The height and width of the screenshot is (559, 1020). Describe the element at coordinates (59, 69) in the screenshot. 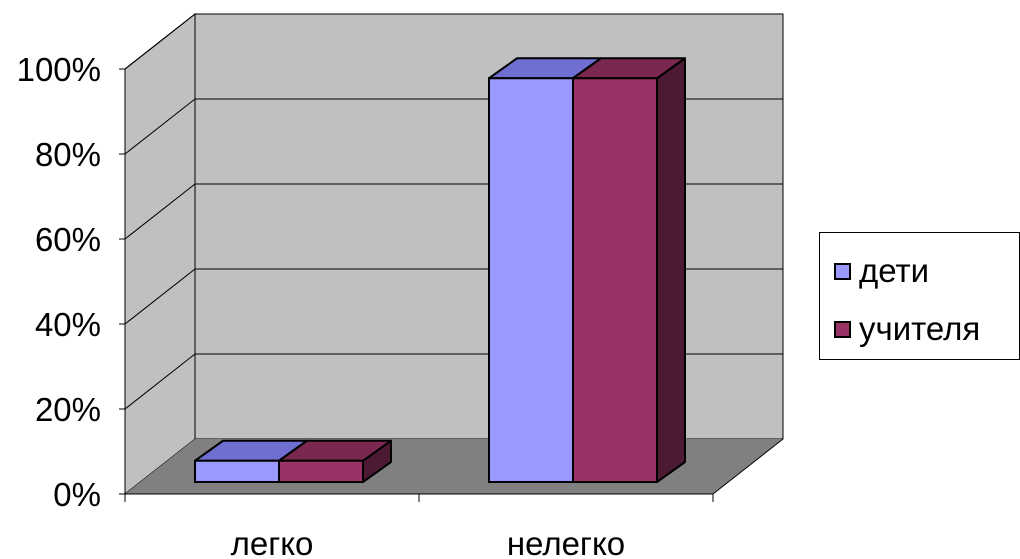

I see `y-tick-label: 100%` at that location.